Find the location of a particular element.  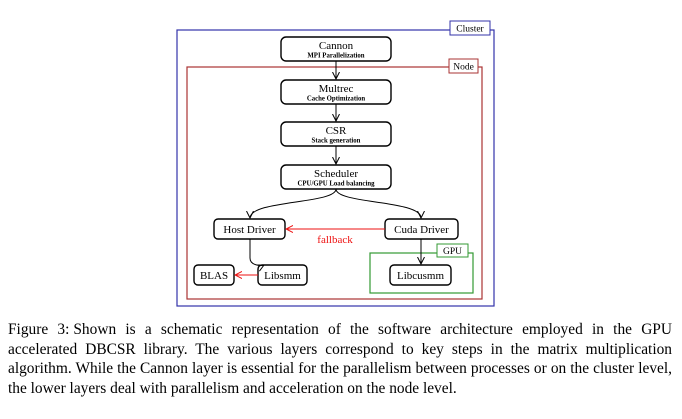

gpu-label-box is located at coordinates (452, 250).